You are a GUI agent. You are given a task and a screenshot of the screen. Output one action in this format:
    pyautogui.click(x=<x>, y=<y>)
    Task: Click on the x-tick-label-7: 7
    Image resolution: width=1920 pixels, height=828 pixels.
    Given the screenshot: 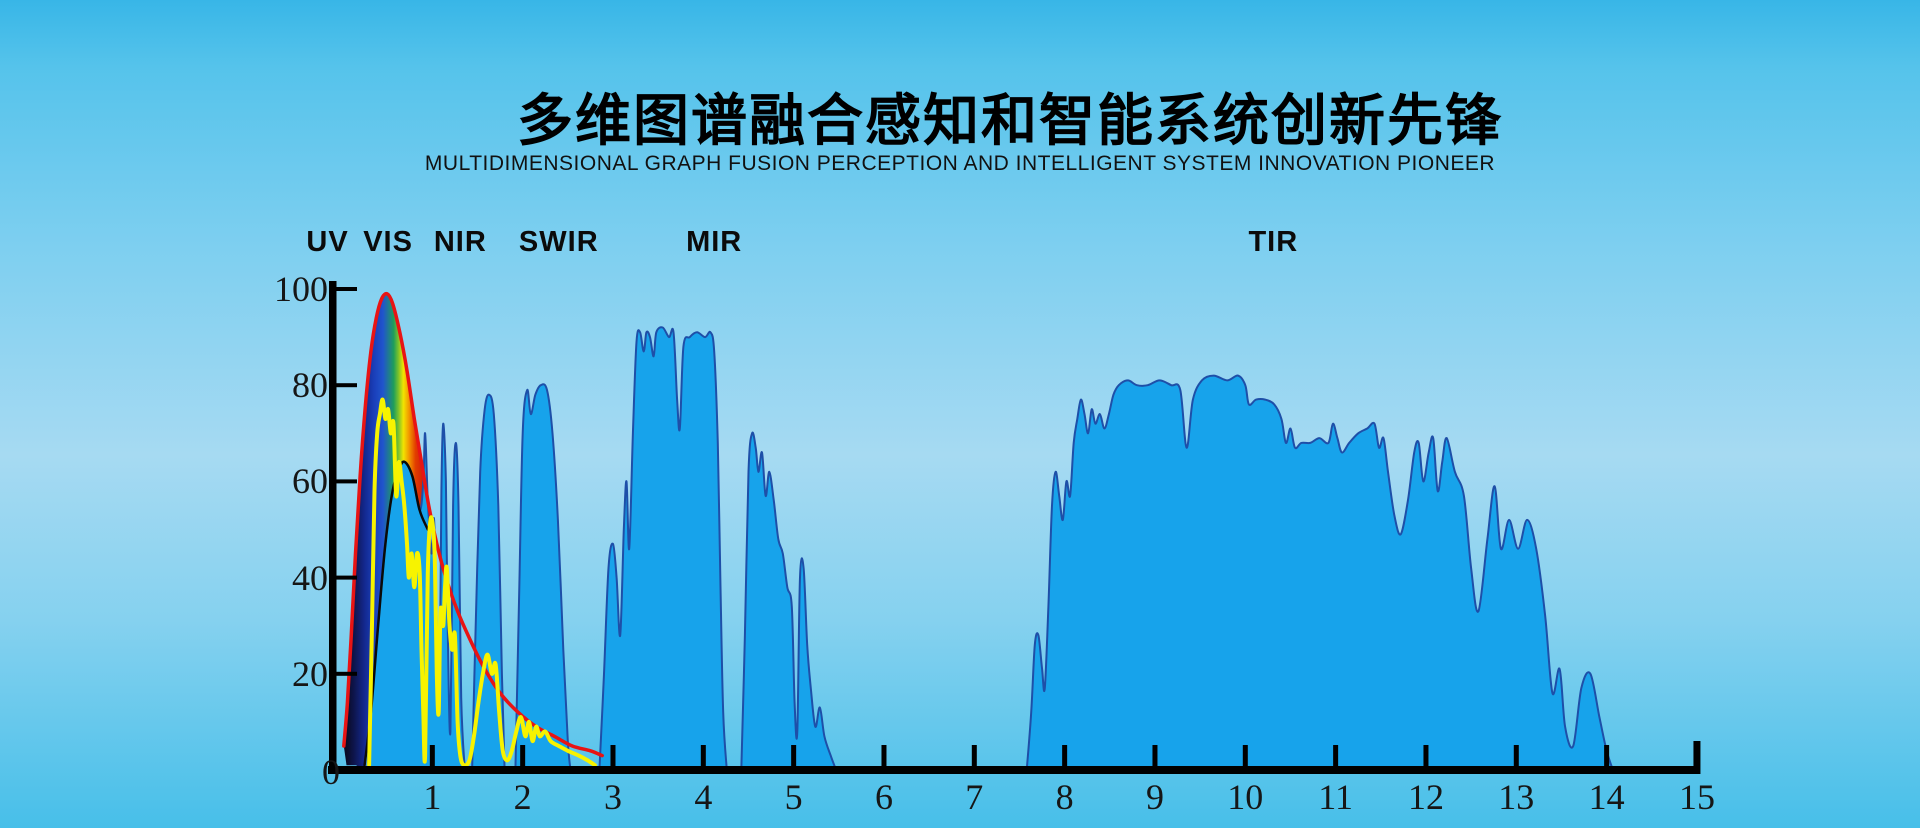 What is the action you would take?
    pyautogui.click(x=974, y=797)
    